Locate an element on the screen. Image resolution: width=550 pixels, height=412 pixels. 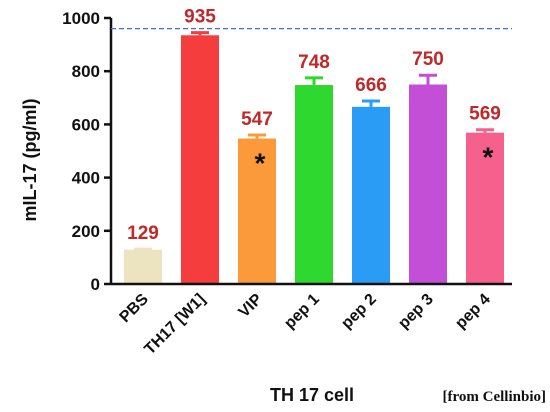
bar-vip is located at coordinates (257, 211).